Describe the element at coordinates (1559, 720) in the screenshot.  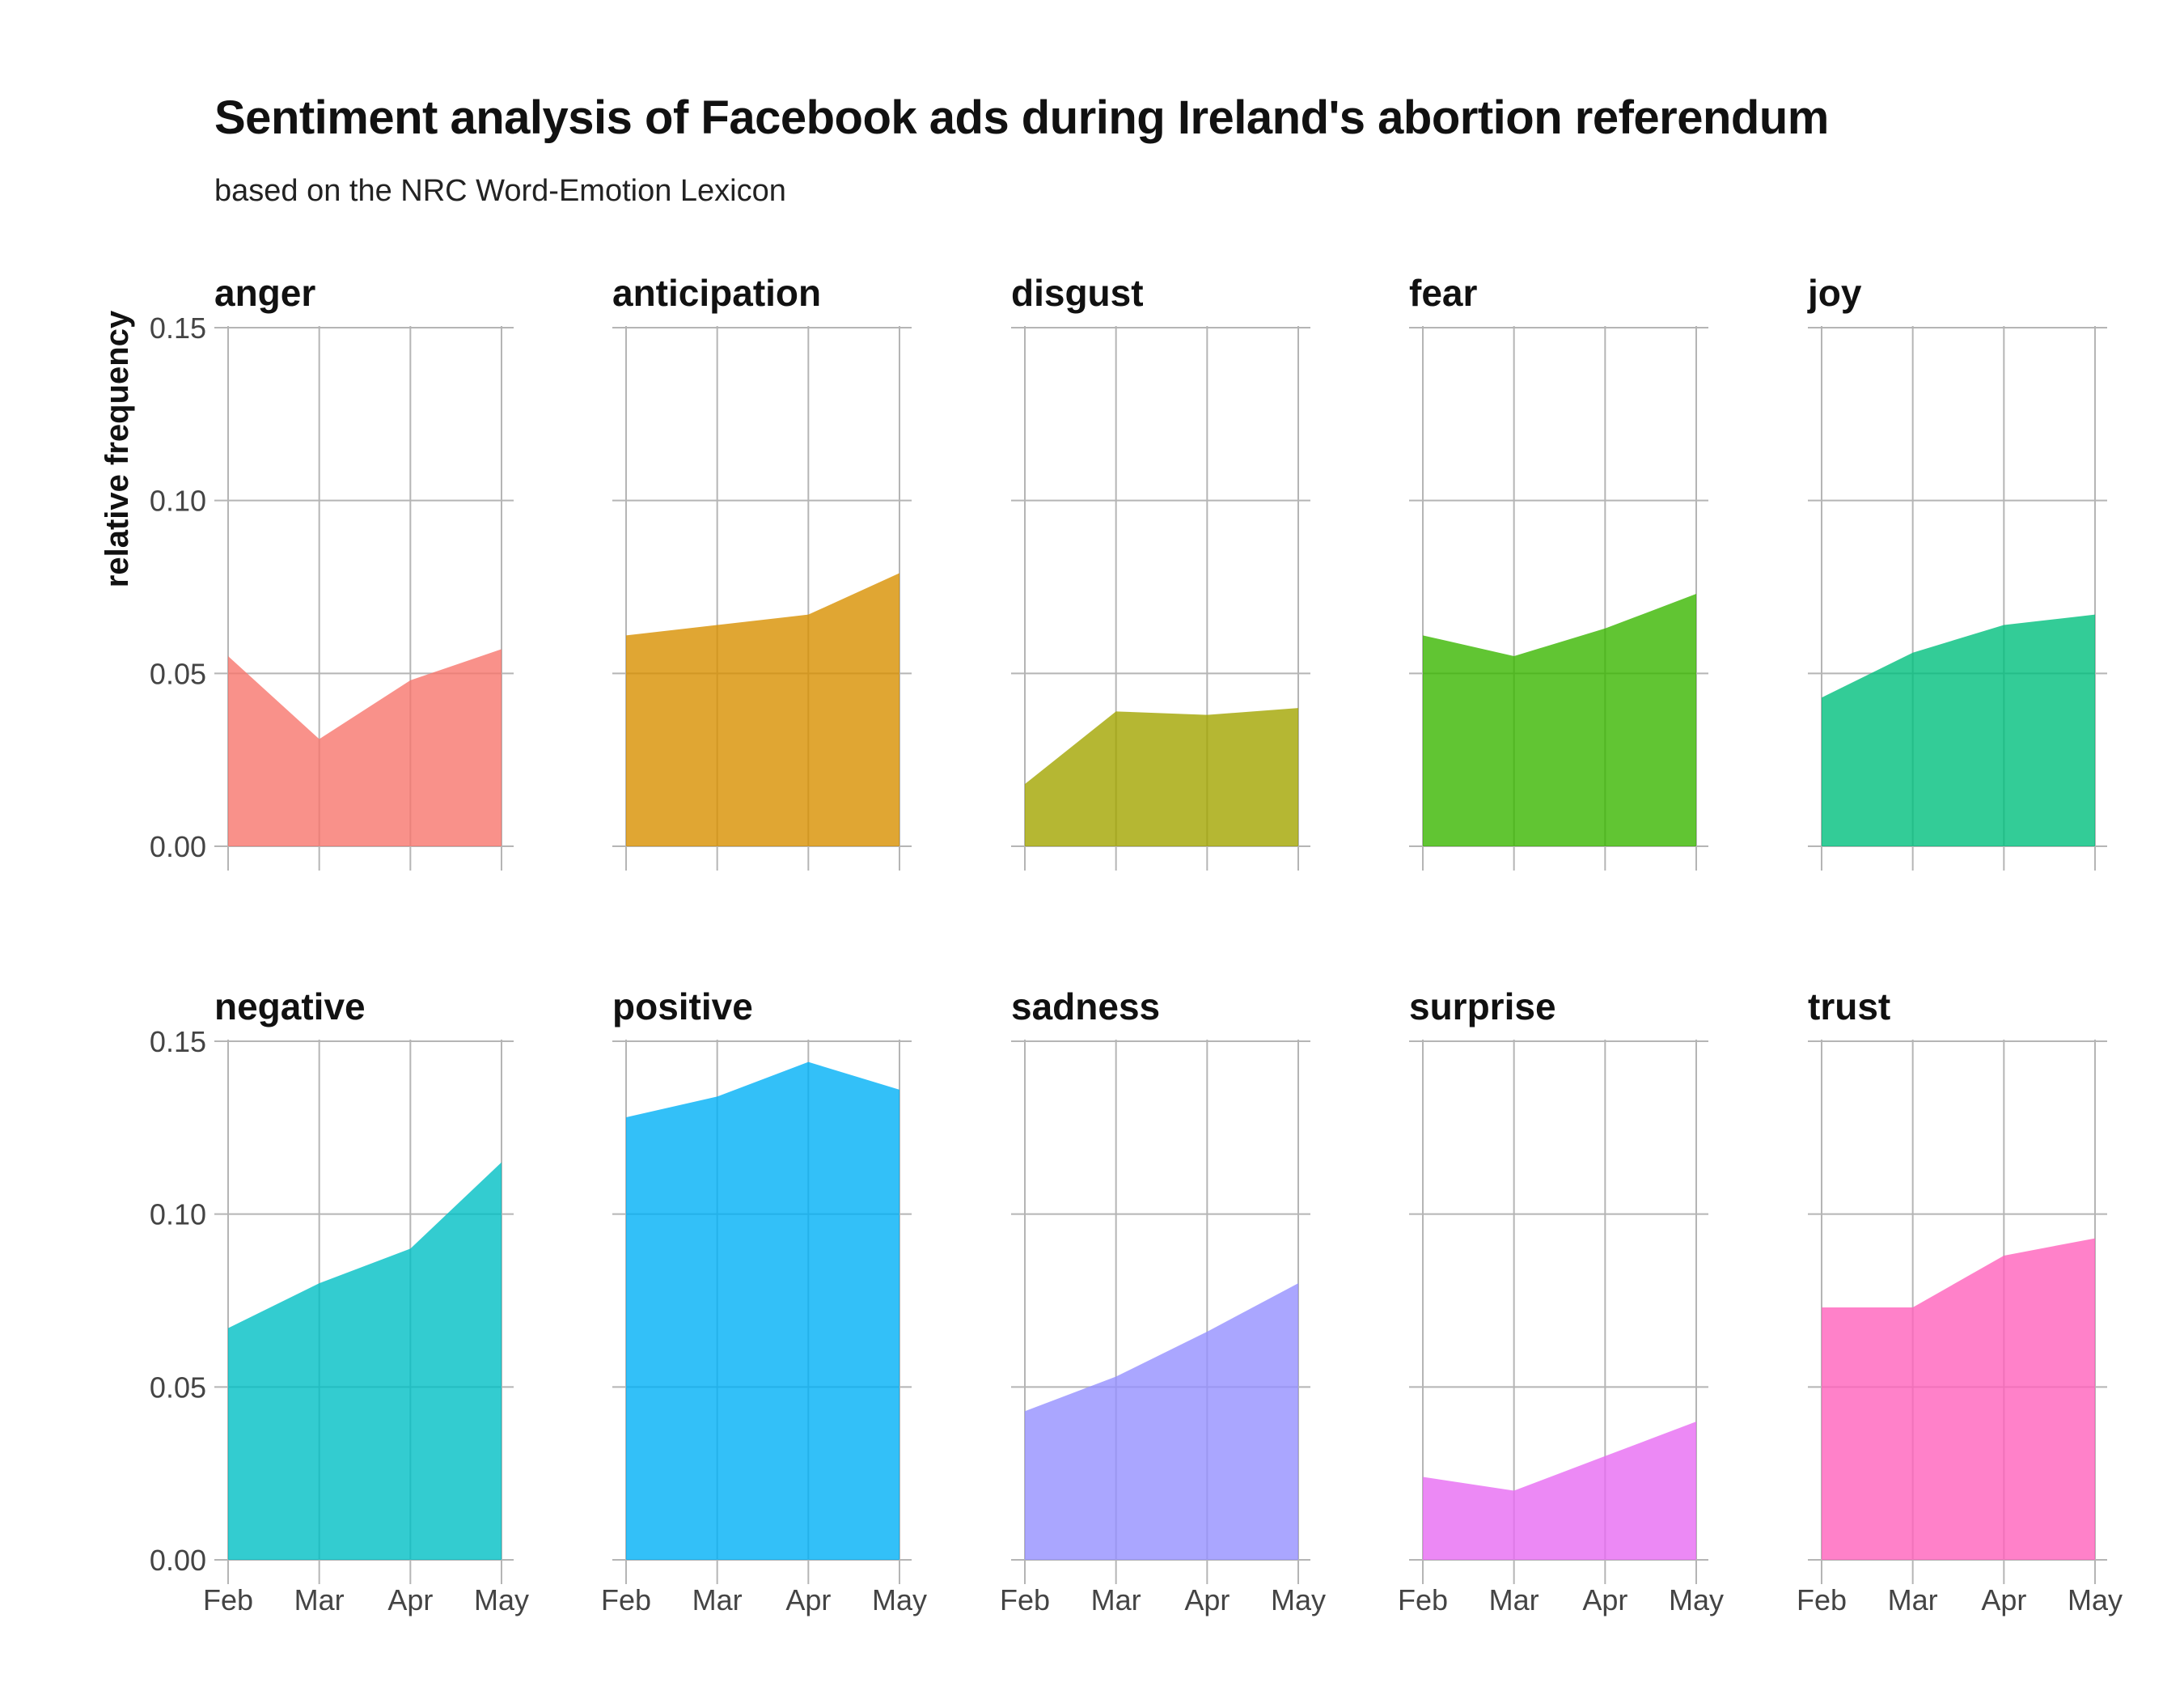
I see `area-fear` at that location.